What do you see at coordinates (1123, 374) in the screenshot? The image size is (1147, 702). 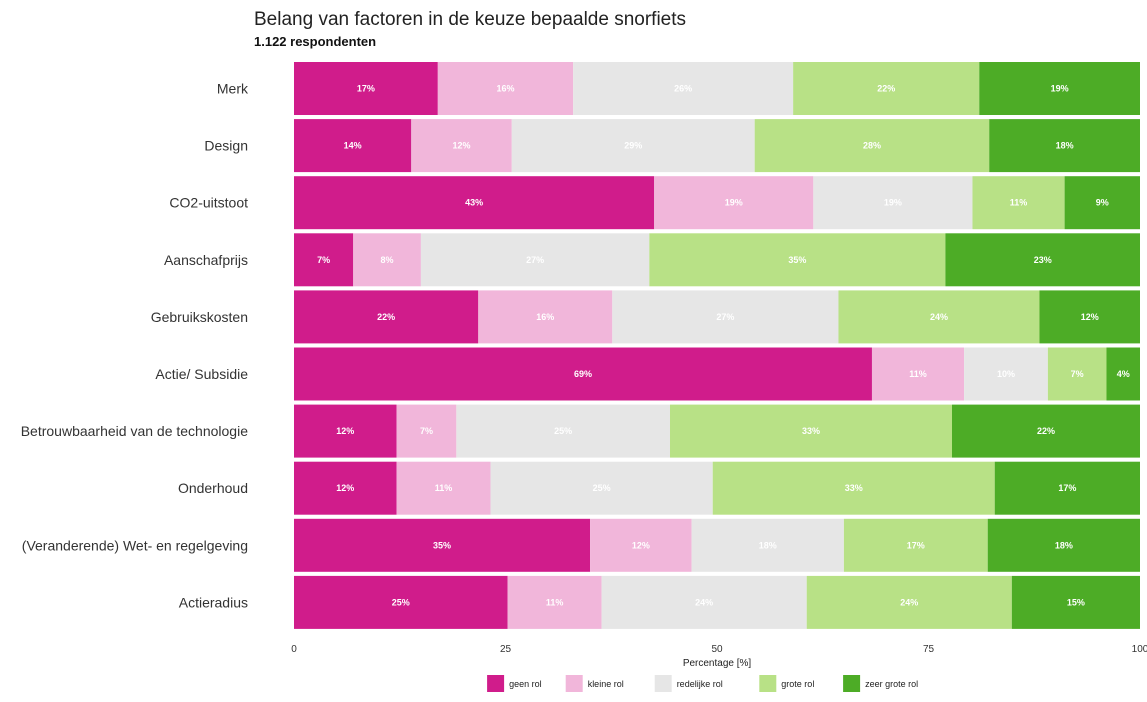 I see `bar-value-label: 4%` at bounding box center [1123, 374].